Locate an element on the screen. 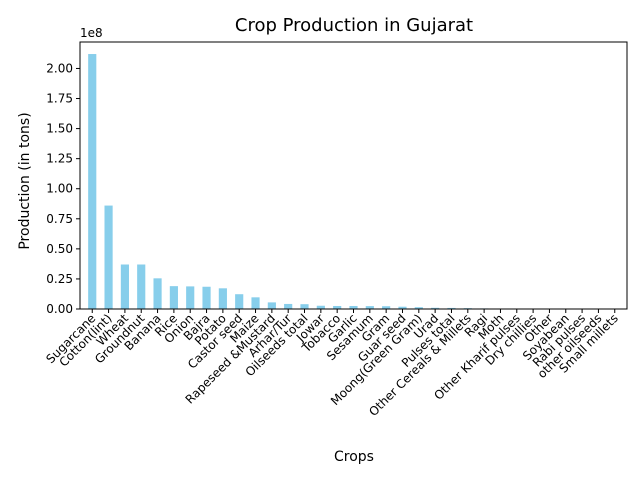 The height and width of the screenshot is (480, 640). y-tick-label: 0.25 is located at coordinates (59, 279).